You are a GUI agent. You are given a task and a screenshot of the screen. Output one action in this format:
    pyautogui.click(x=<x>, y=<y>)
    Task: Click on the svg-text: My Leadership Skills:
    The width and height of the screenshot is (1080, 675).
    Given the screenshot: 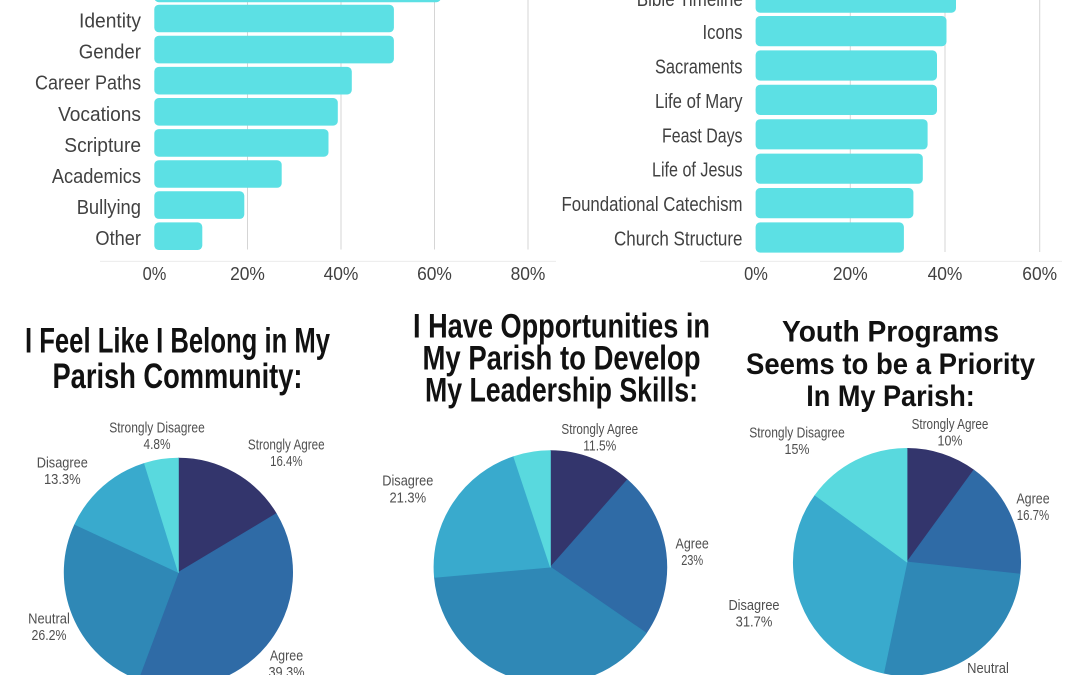 What is the action you would take?
    pyautogui.click(x=561, y=391)
    